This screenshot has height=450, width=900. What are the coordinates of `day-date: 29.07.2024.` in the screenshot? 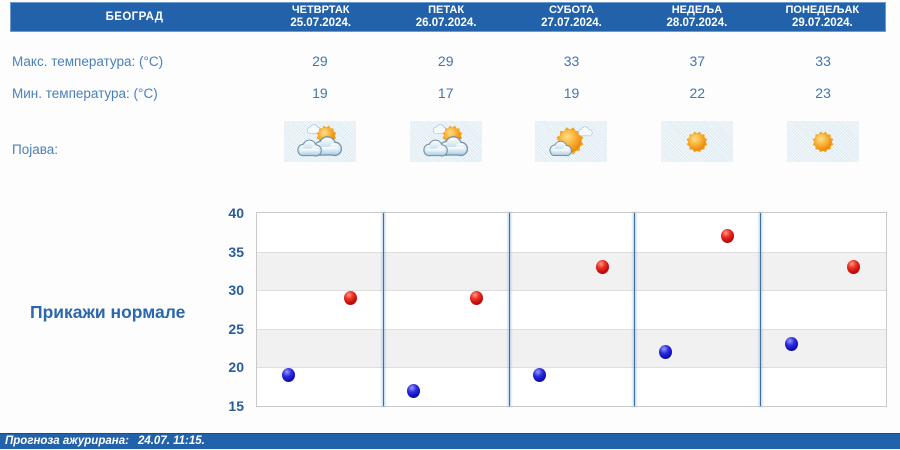 It's located at (822, 23).